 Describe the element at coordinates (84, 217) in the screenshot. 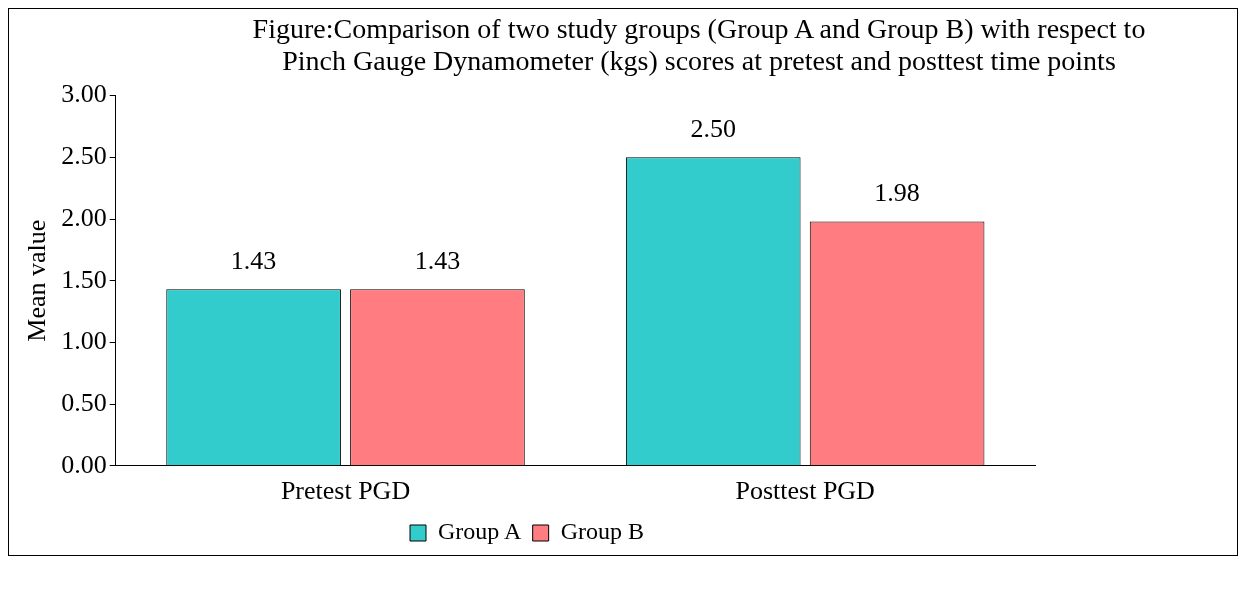

I see `y-tick-label: 2.00` at that location.